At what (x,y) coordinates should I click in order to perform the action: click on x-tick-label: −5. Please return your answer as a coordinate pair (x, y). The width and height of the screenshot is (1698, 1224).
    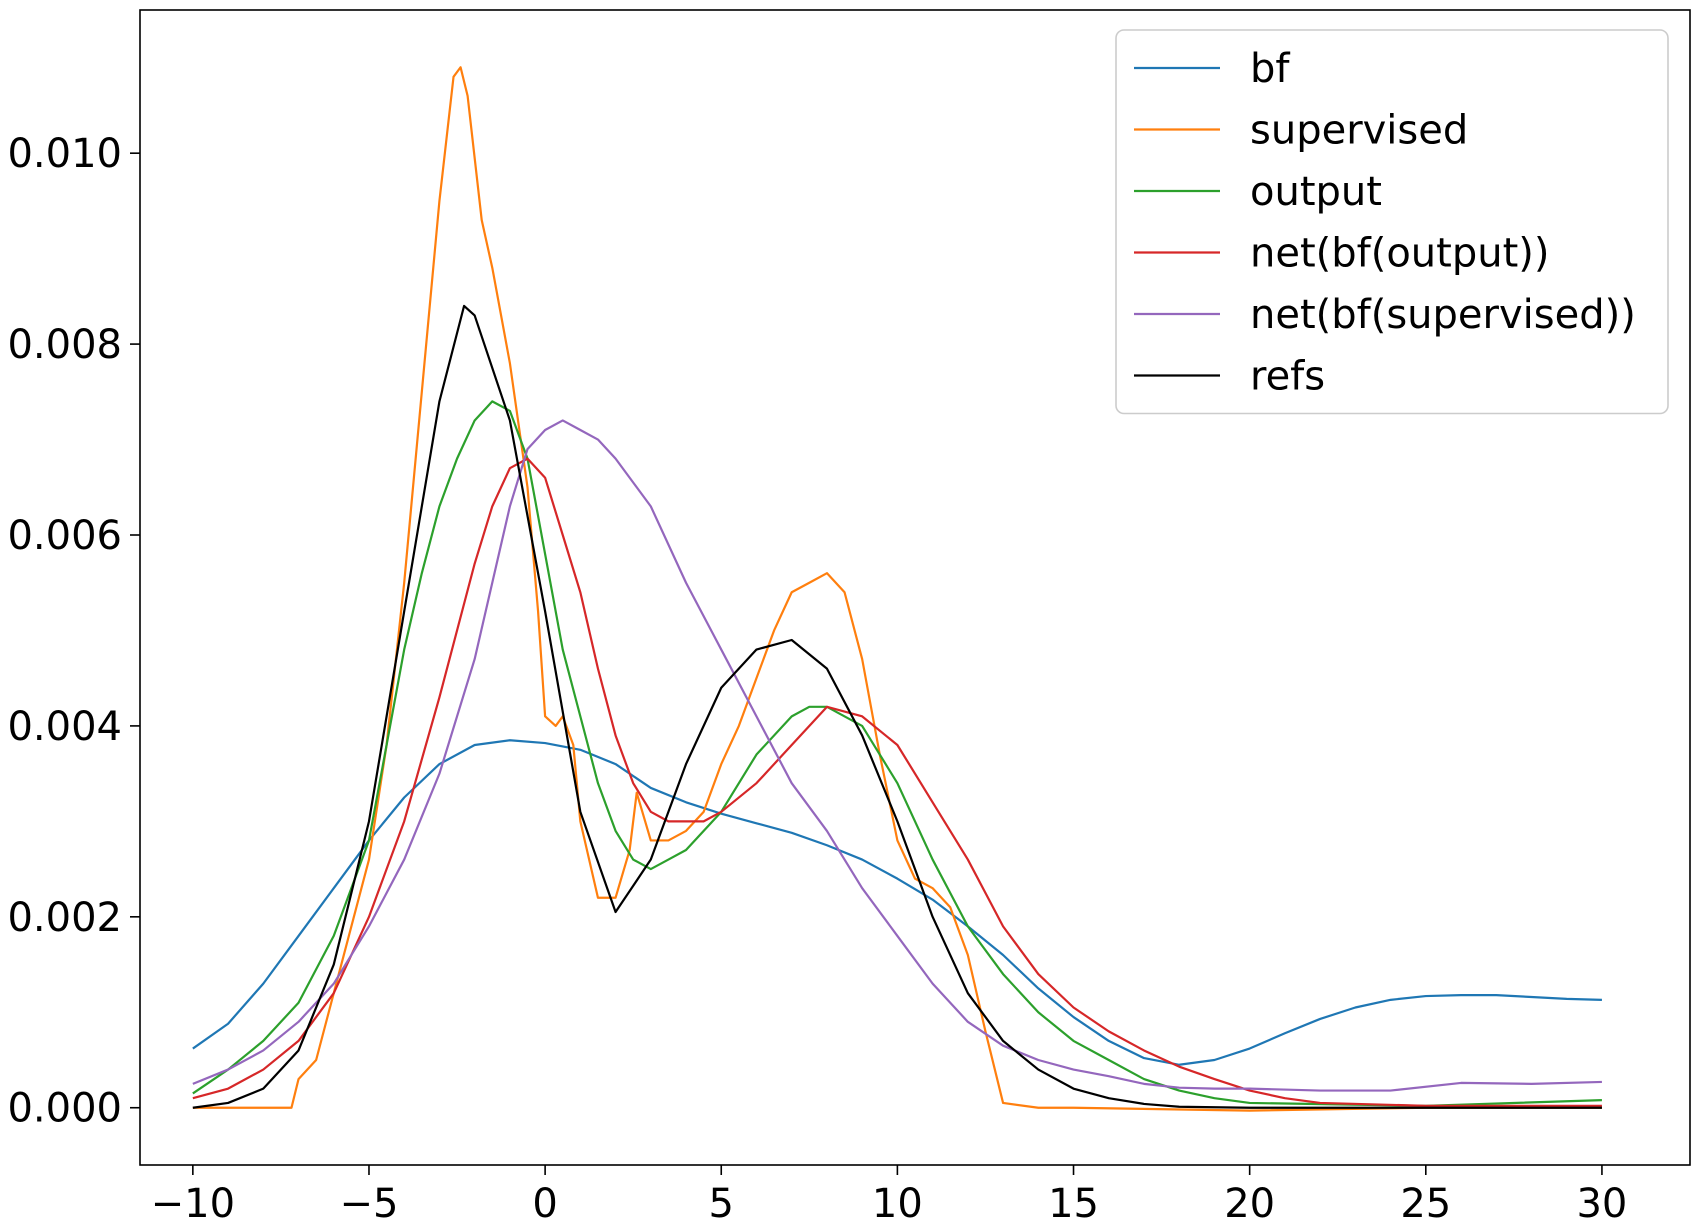
    Looking at the image, I should click on (368, 1202).